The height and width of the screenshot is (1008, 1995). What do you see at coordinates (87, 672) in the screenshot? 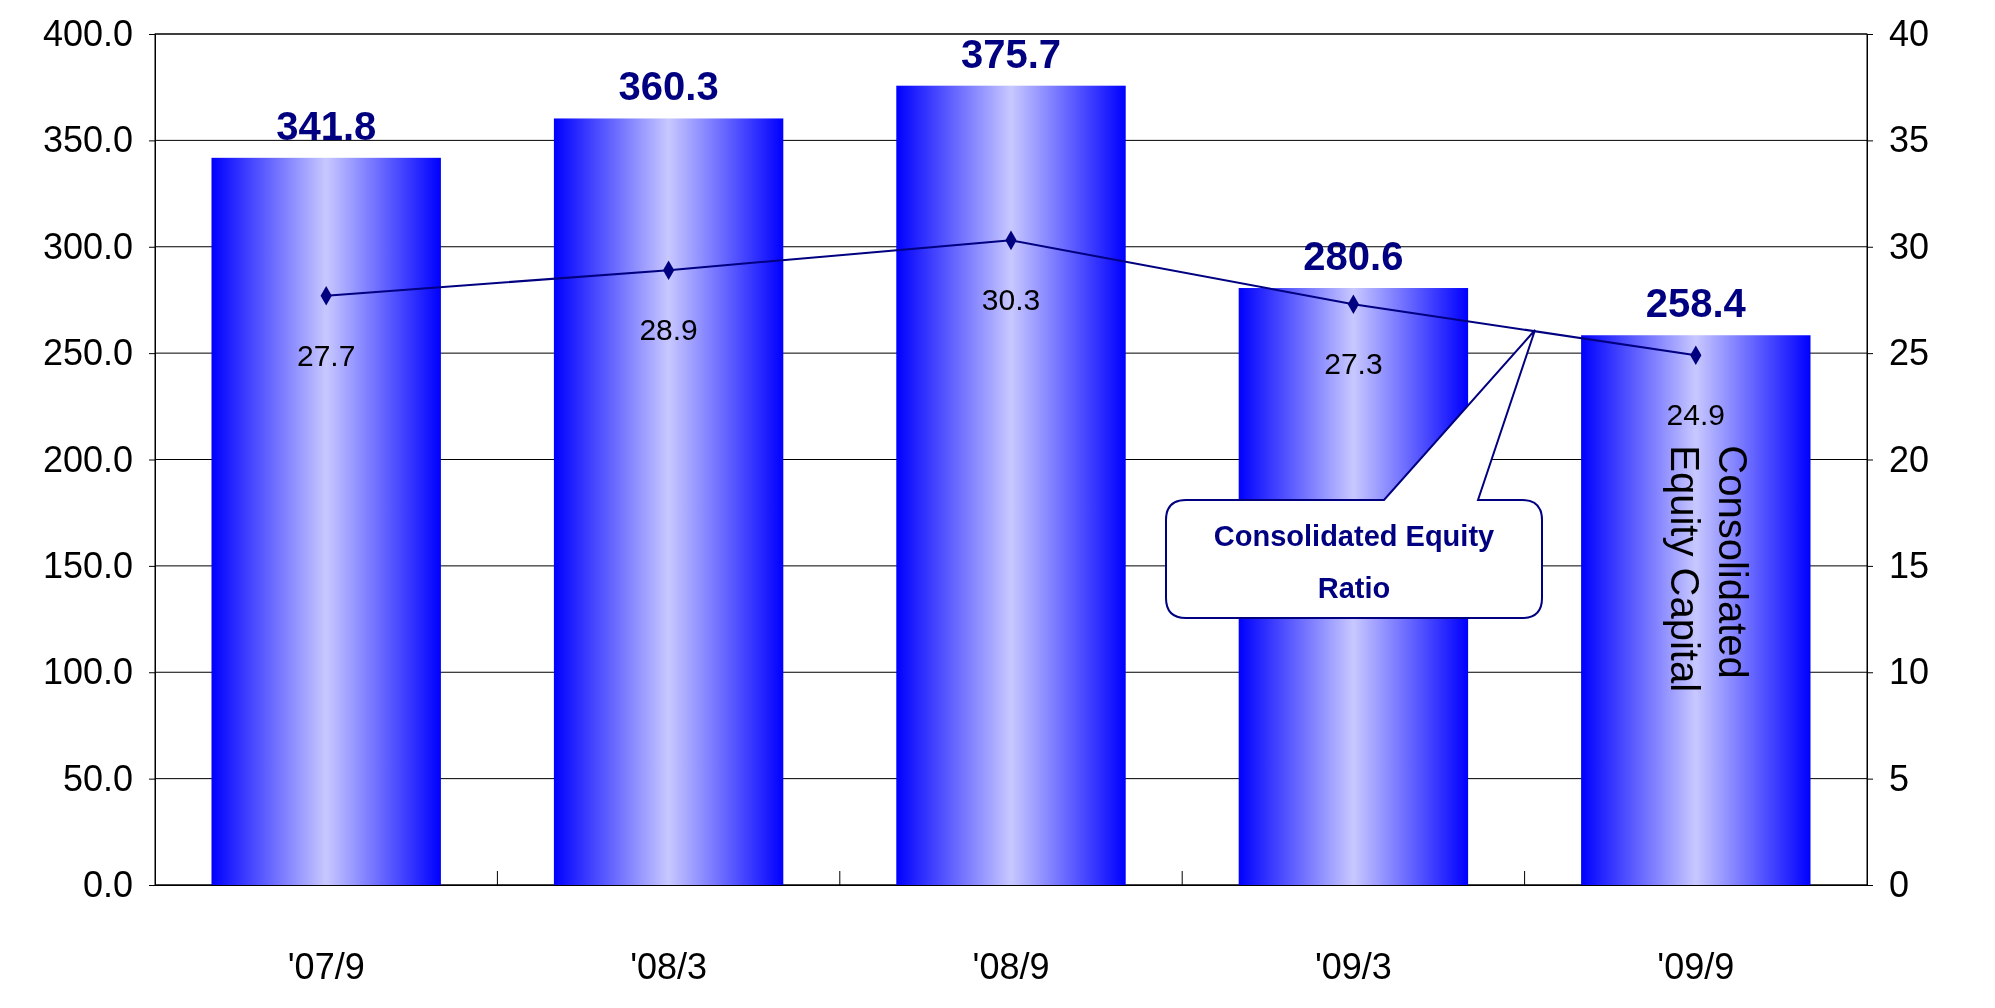
I see `y-tick-label: 100.0` at bounding box center [87, 672].